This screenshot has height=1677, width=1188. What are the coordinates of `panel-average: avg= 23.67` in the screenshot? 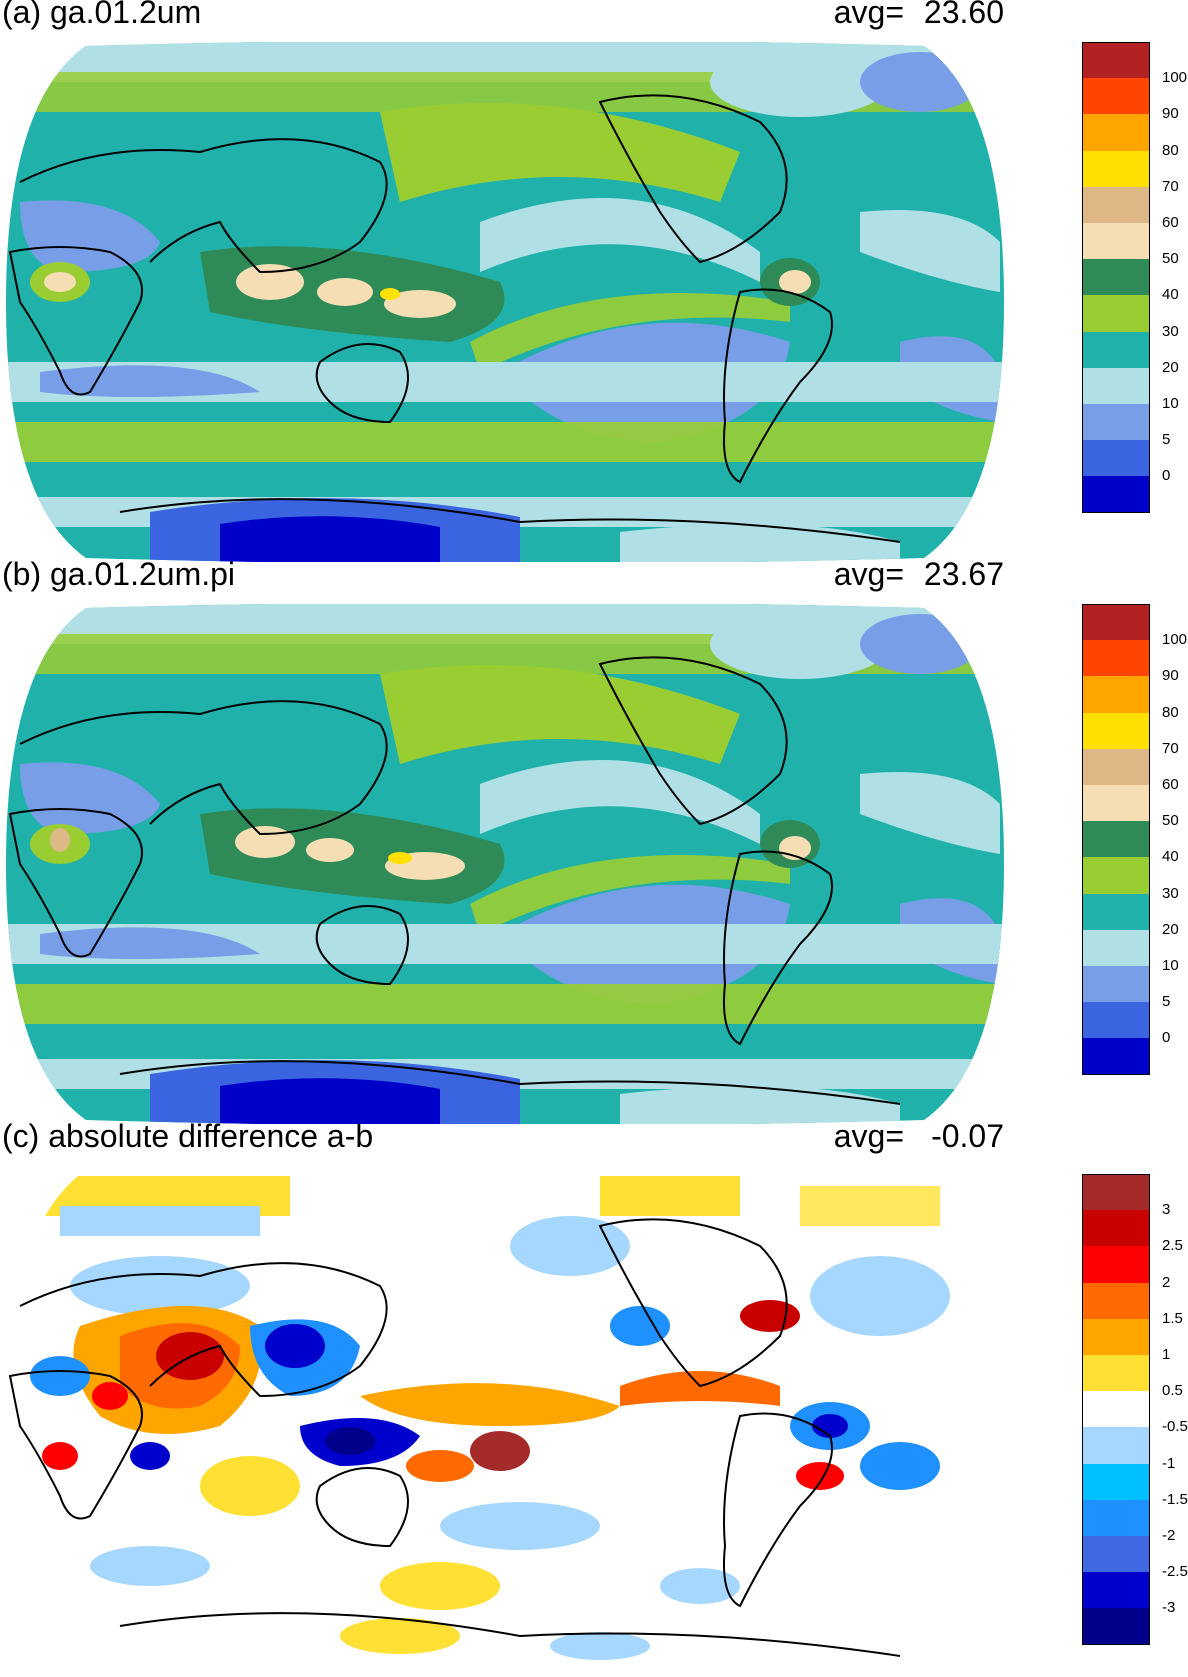 It's located at (919, 574).